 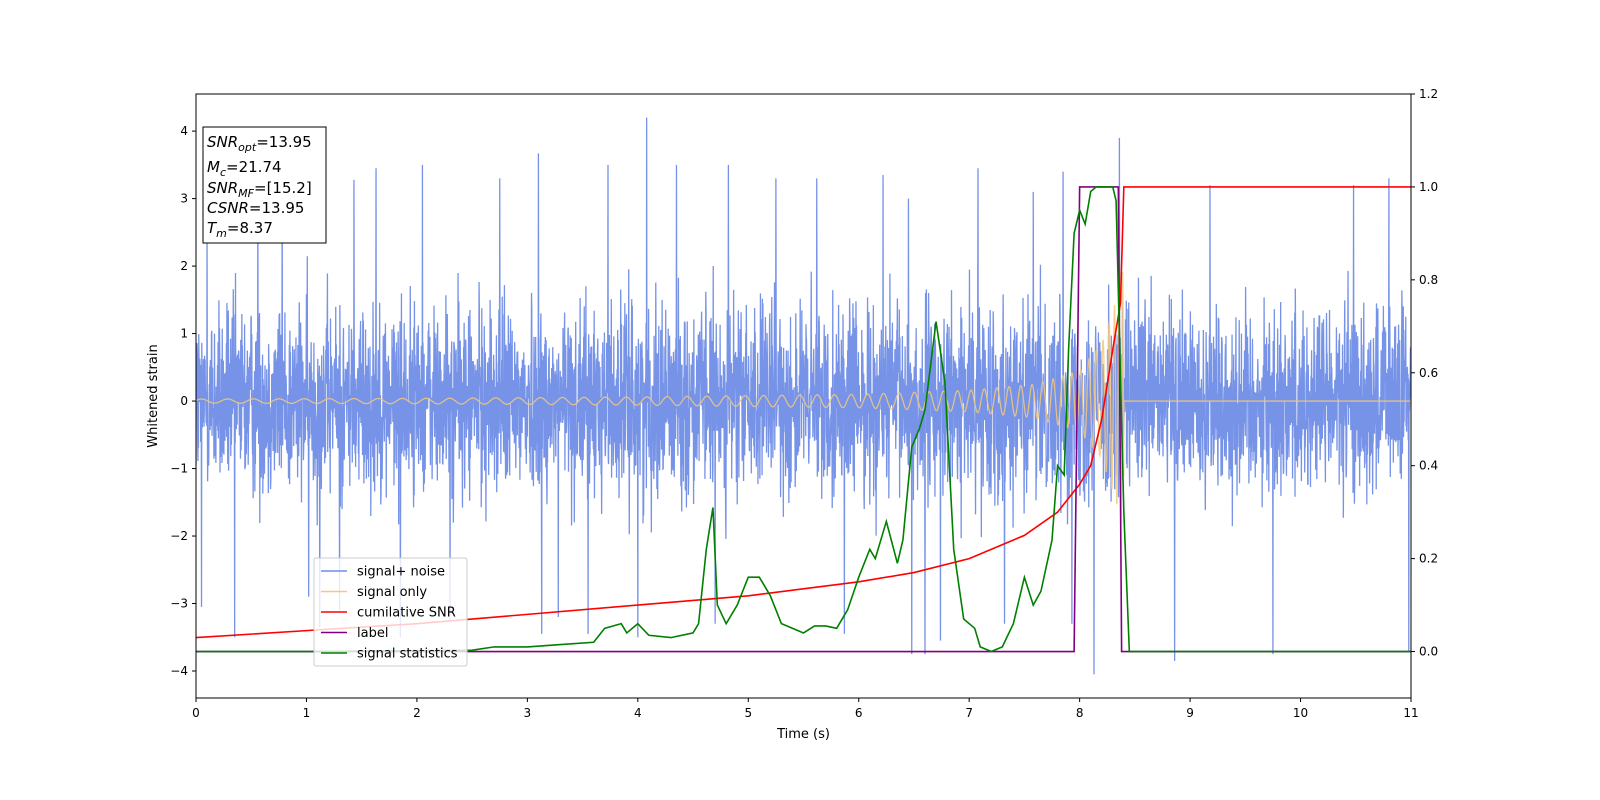 What do you see at coordinates (307, 713) in the screenshot?
I see `x-tick-label: 1` at bounding box center [307, 713].